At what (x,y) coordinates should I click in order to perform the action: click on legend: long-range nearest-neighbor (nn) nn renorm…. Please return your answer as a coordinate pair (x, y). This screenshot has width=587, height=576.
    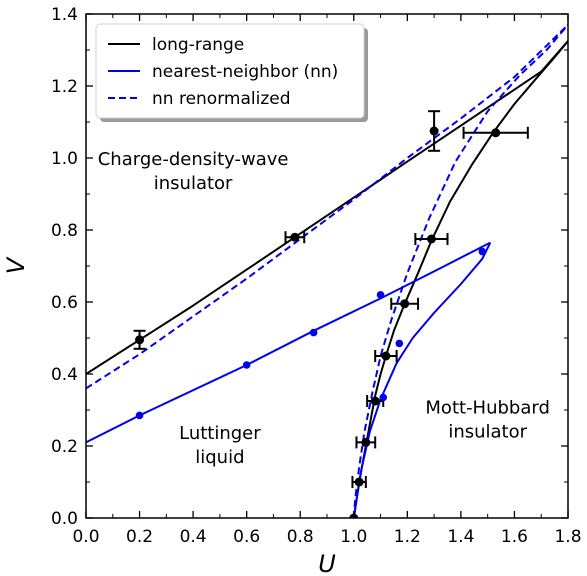
    Looking at the image, I should click on (231, 72).